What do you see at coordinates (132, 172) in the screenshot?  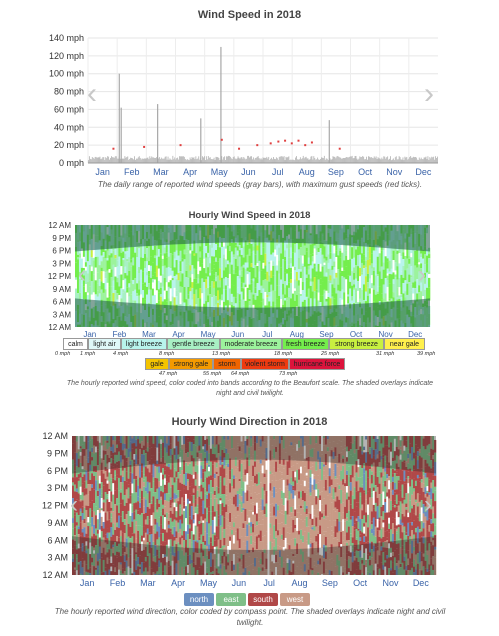 I see `x-tick-label: Feb` at bounding box center [132, 172].